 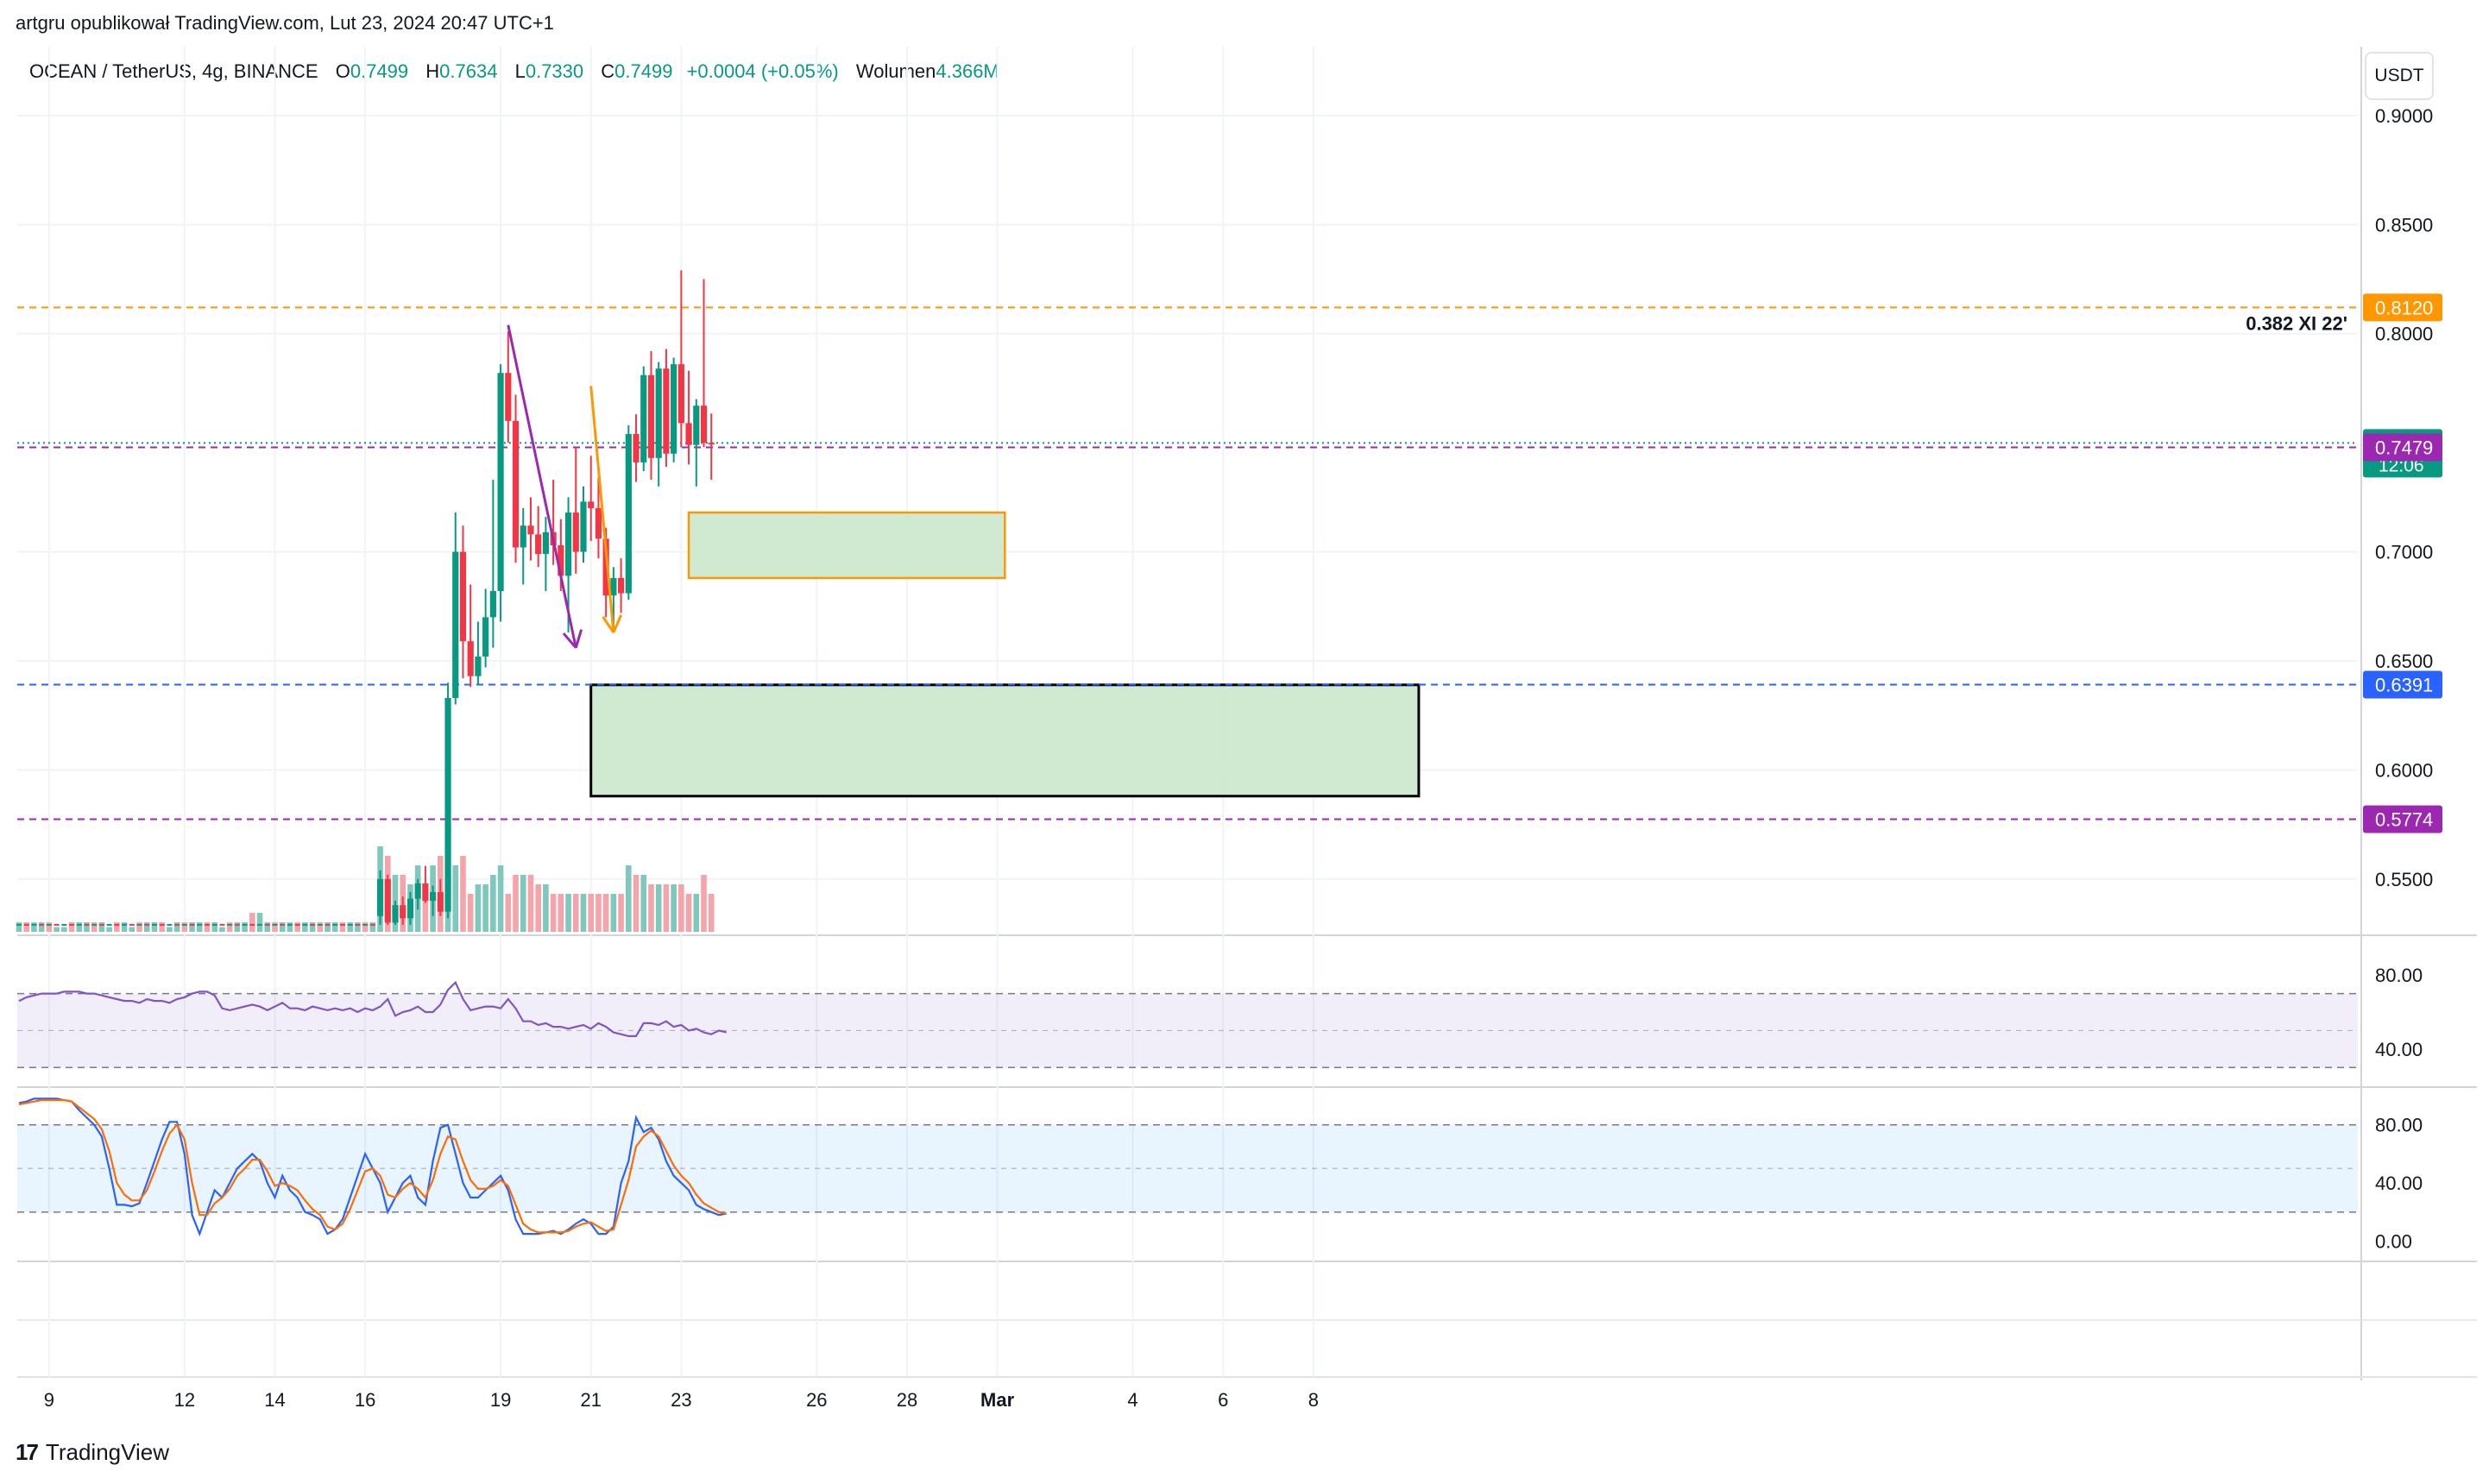 I want to click on time-tick-label: 19, so click(x=500, y=1400).